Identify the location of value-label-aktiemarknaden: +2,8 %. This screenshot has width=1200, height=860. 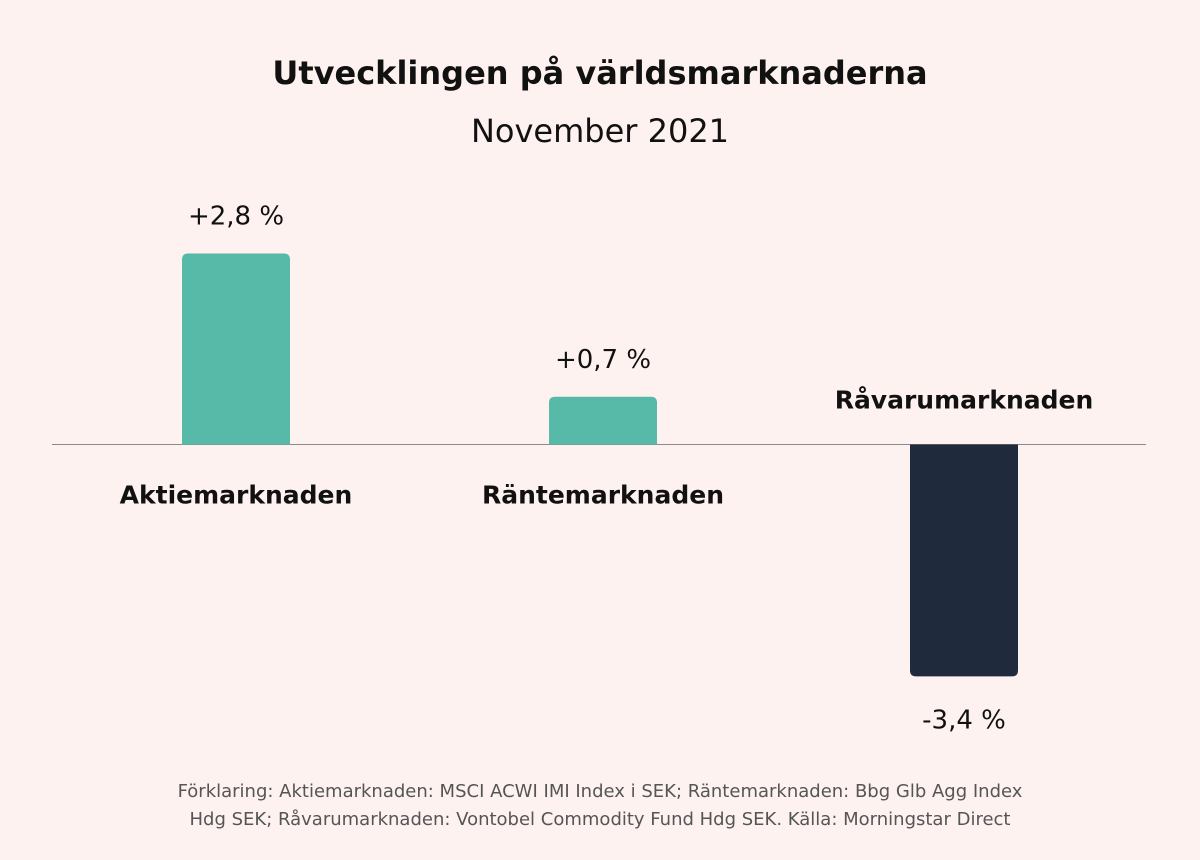
(236, 217).